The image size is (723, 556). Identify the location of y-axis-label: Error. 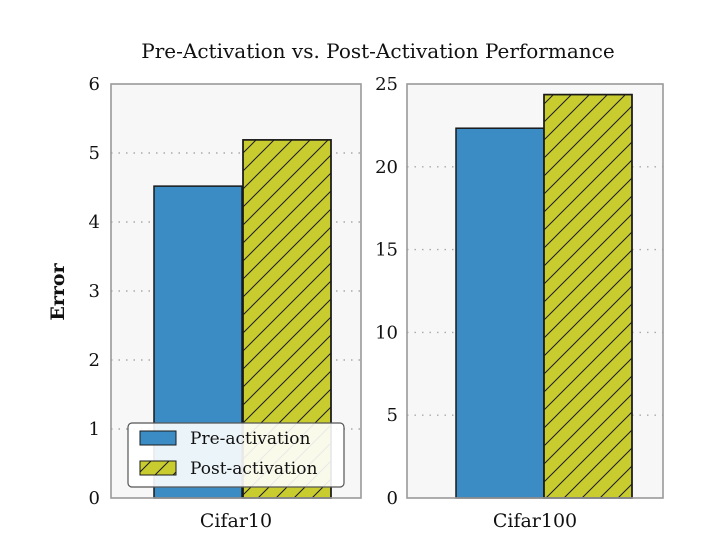
(58, 291).